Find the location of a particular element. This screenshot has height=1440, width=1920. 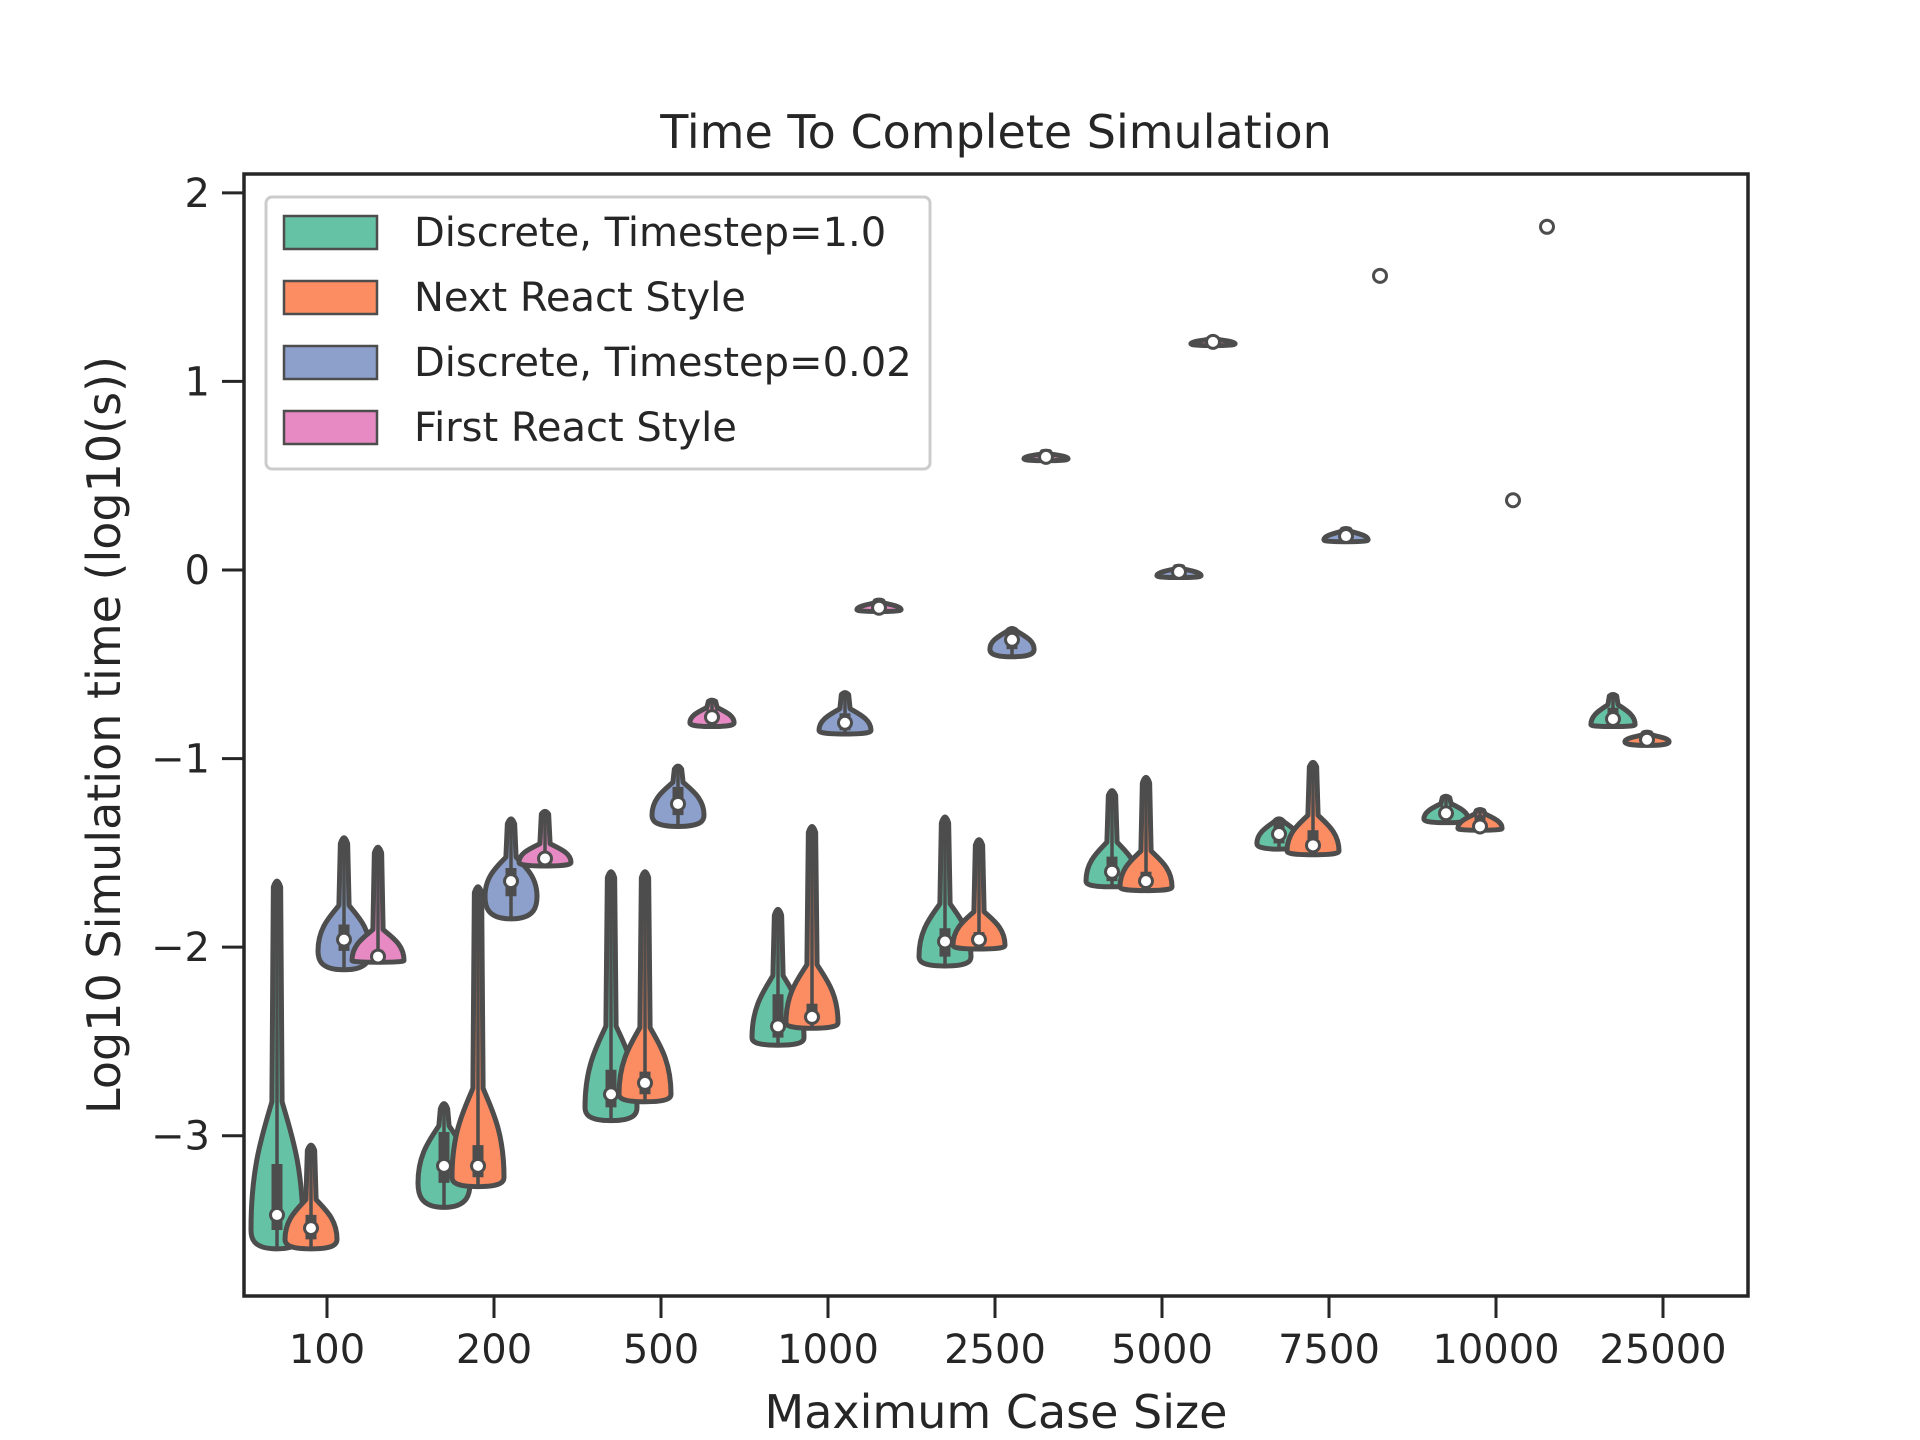

y-tick-label: 0 is located at coordinates (197, 571).